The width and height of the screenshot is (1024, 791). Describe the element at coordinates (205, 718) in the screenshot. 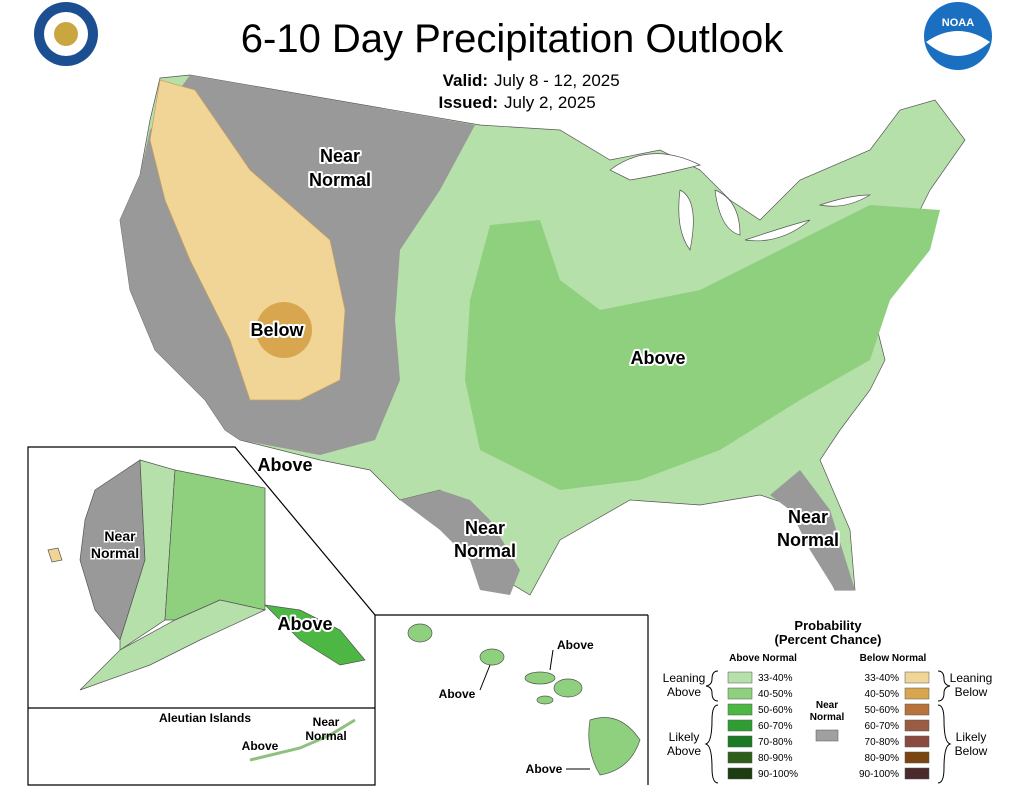

I see `inset-title: Aleutian Islands` at that location.